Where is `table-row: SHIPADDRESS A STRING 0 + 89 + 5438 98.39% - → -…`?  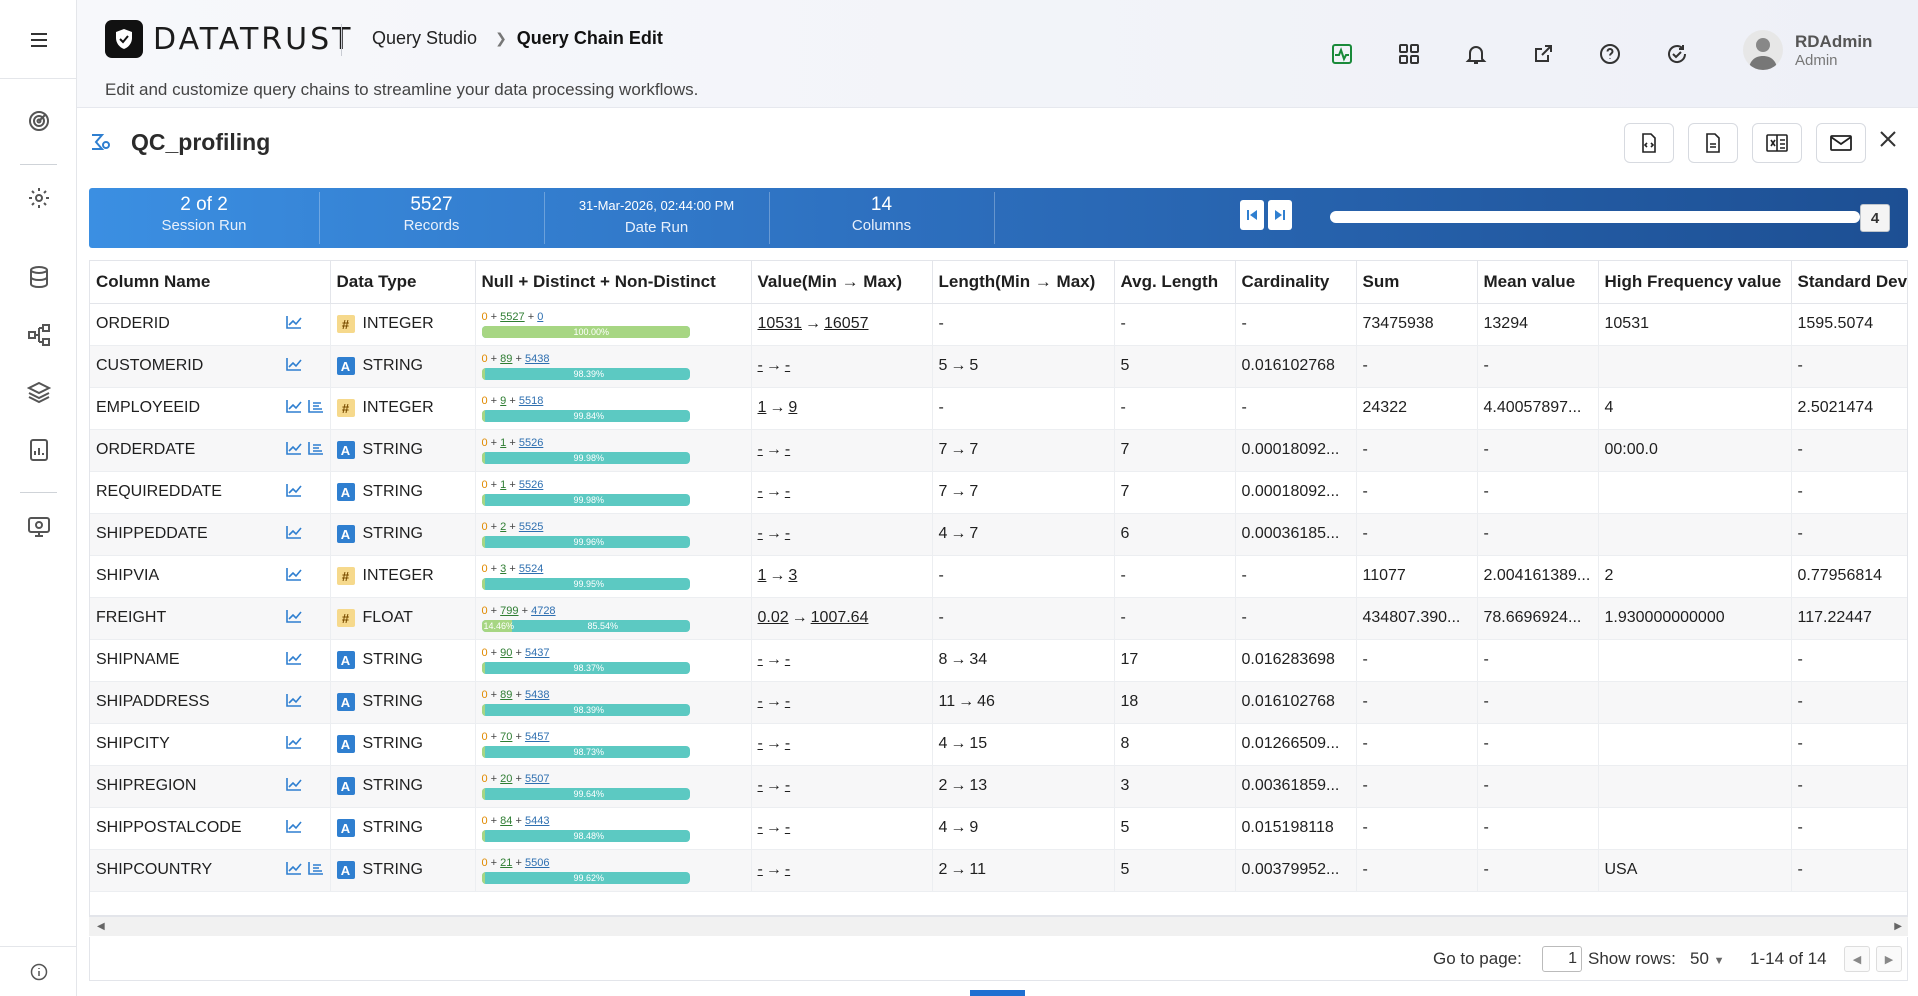
table-row: SHIPADDRESS A STRING 0 + 89 + 5438 98.39% - → -… is located at coordinates (998, 702).